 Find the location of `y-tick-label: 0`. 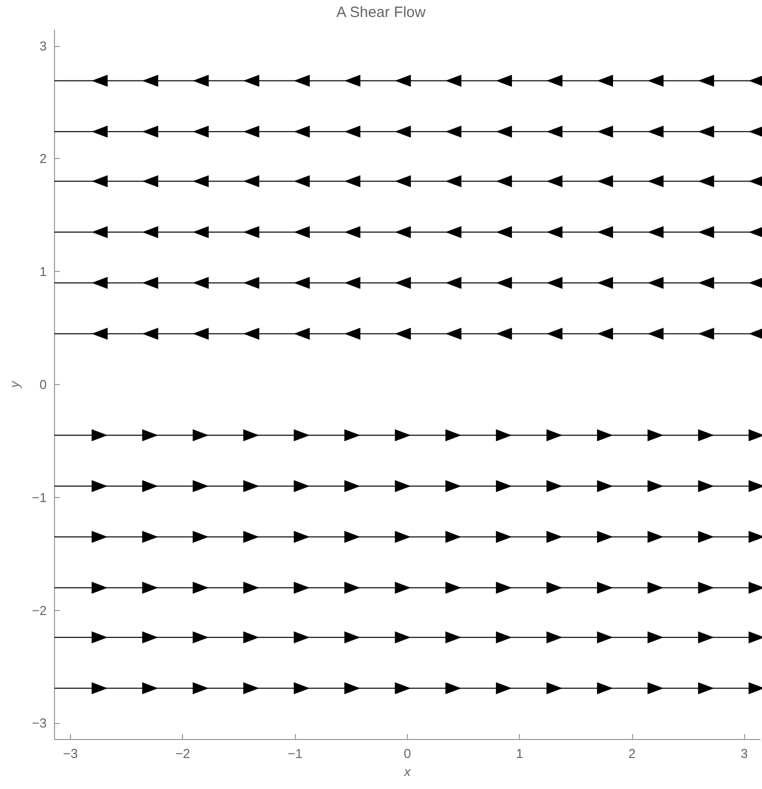

y-tick-label: 0 is located at coordinates (43, 384).